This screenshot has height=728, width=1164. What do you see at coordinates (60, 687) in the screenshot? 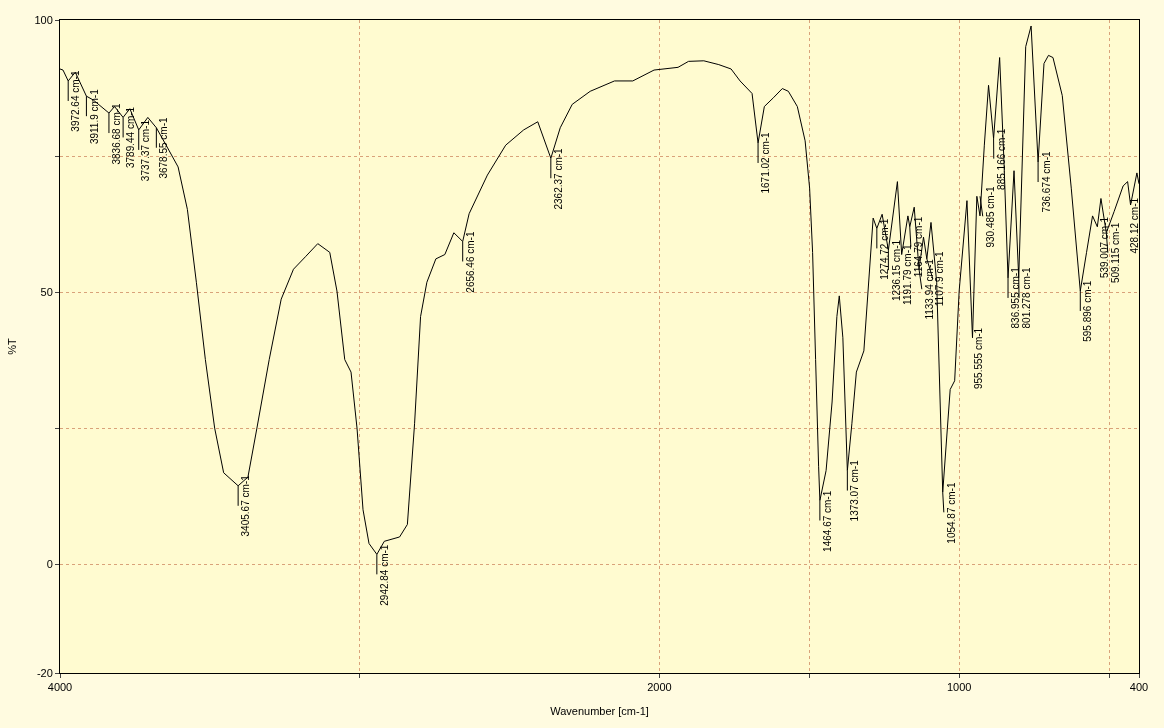
I see `x-tick-label: 4000` at bounding box center [60, 687].